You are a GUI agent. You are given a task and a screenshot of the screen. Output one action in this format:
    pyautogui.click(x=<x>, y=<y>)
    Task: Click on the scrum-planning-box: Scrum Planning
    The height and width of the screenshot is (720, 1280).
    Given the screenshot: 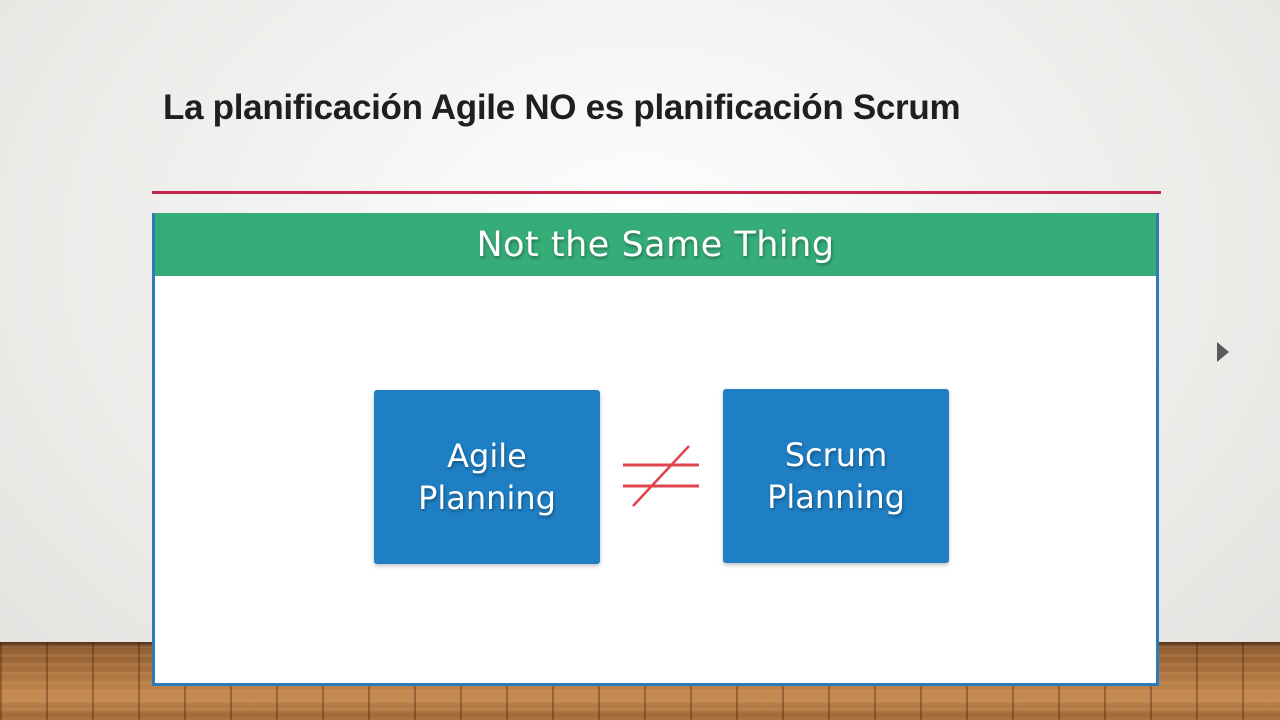 What is the action you would take?
    pyautogui.click(x=836, y=476)
    